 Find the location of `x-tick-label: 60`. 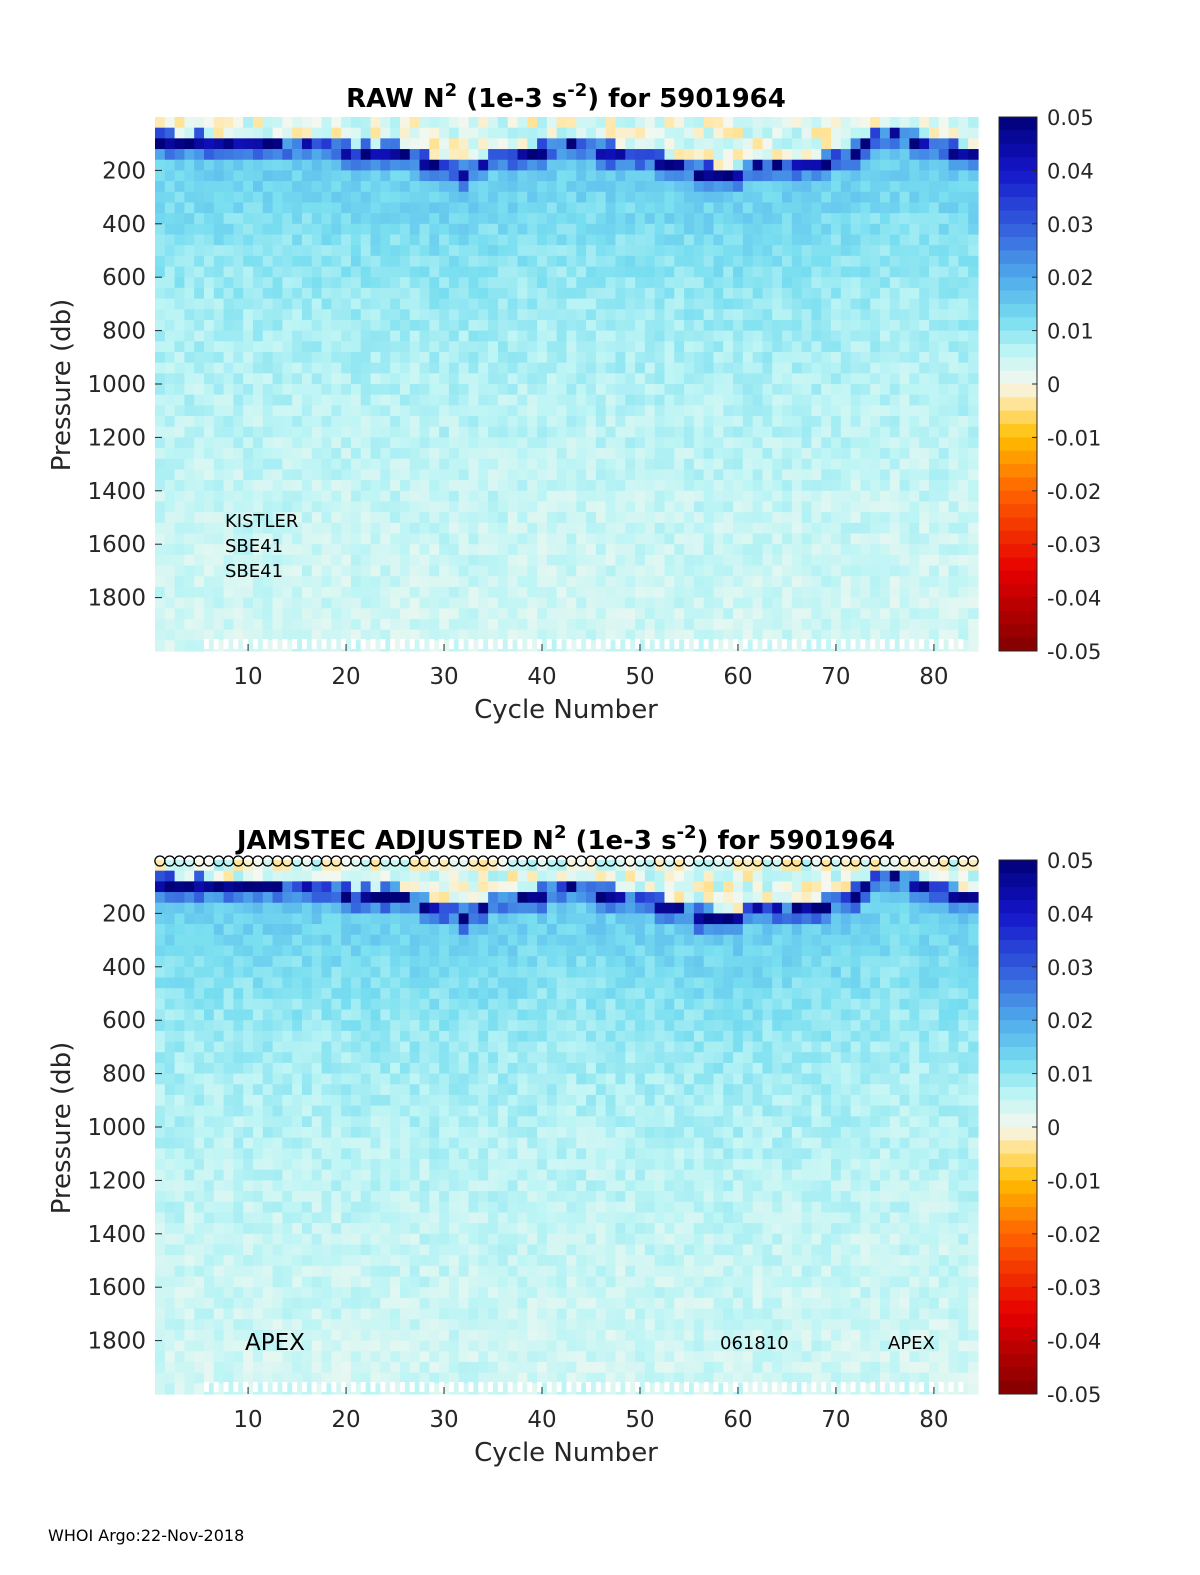

x-tick-label: 60 is located at coordinates (737, 677).